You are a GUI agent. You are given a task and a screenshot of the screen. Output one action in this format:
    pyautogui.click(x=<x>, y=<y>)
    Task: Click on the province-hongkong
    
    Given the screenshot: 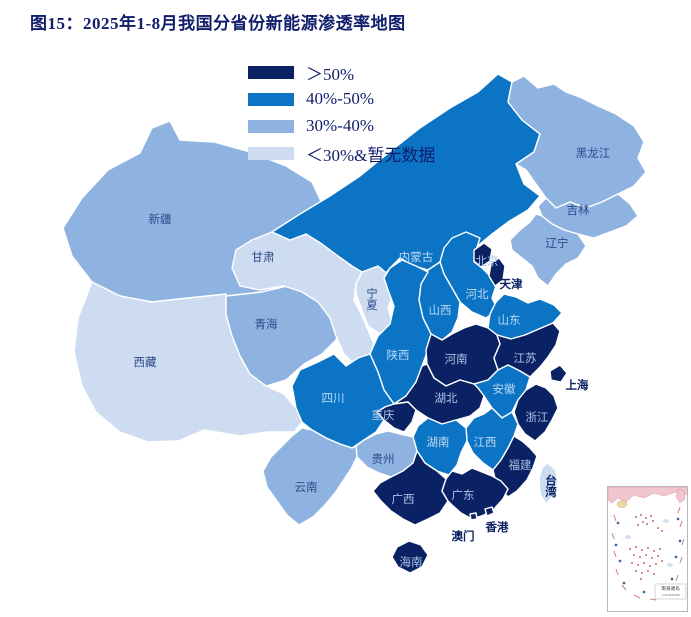 What is the action you would take?
    pyautogui.click(x=489, y=511)
    